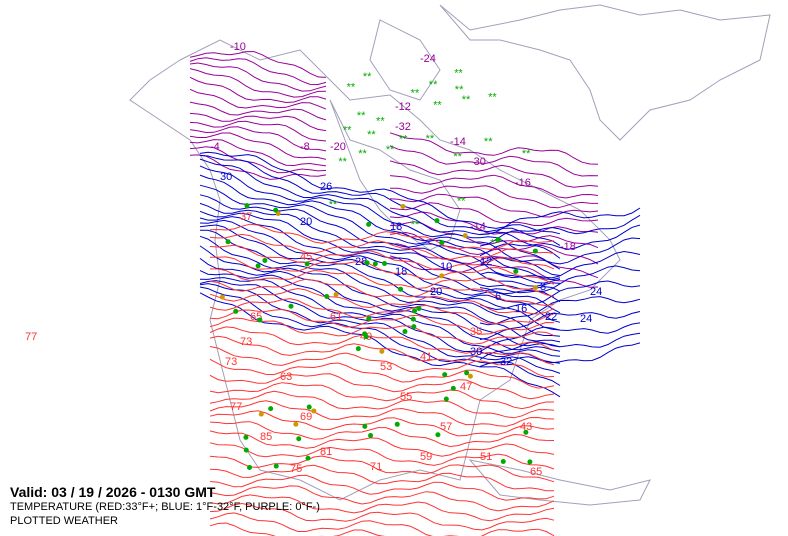 The height and width of the screenshot is (536, 788). Describe the element at coordinates (403, 107) in the screenshot. I see `contour-label: -12` at that location.